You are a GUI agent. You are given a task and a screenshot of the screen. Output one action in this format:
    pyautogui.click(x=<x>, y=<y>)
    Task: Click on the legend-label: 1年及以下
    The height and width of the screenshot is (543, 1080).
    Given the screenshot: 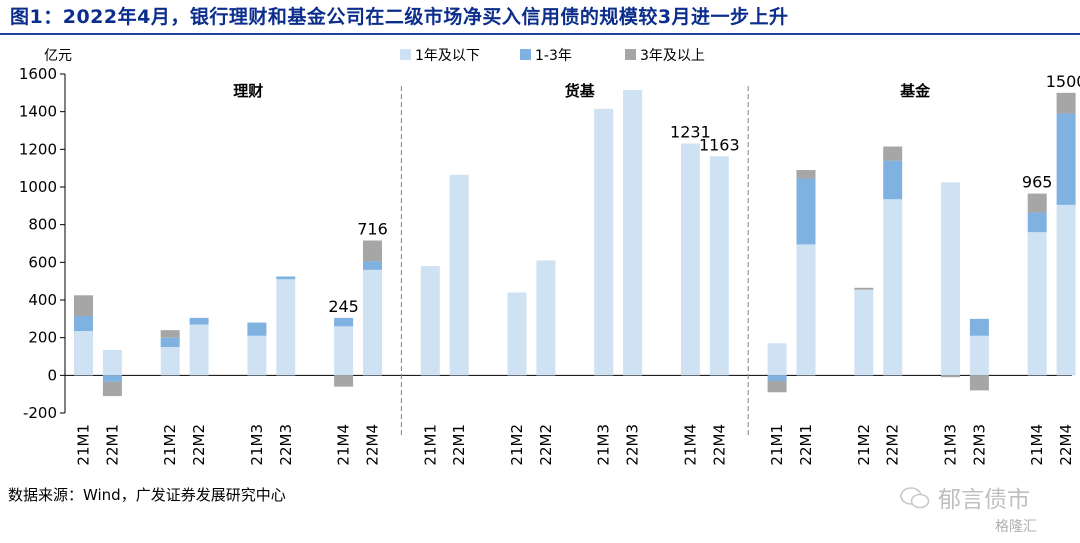 What is the action you would take?
    pyautogui.click(x=447, y=56)
    